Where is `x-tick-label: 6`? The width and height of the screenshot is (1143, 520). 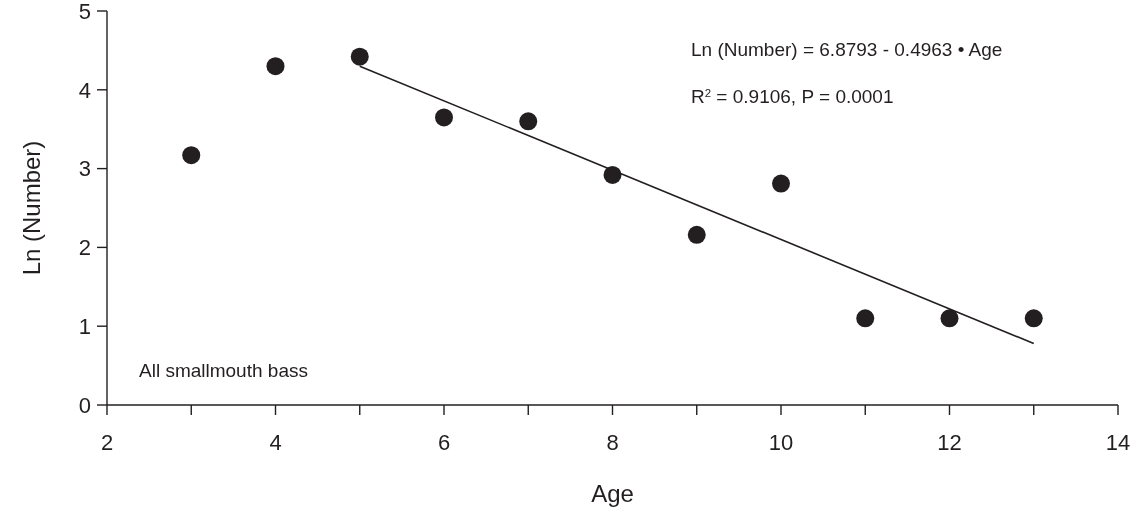
x-tick-label: 6 is located at coordinates (444, 442).